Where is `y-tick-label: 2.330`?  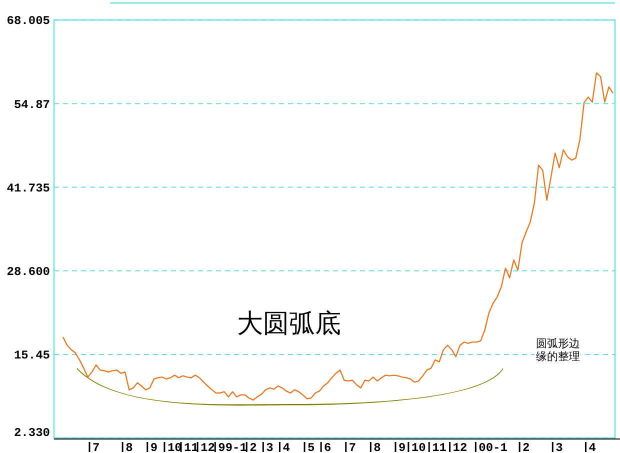
y-tick-label: 2.330 is located at coordinates (32, 433).